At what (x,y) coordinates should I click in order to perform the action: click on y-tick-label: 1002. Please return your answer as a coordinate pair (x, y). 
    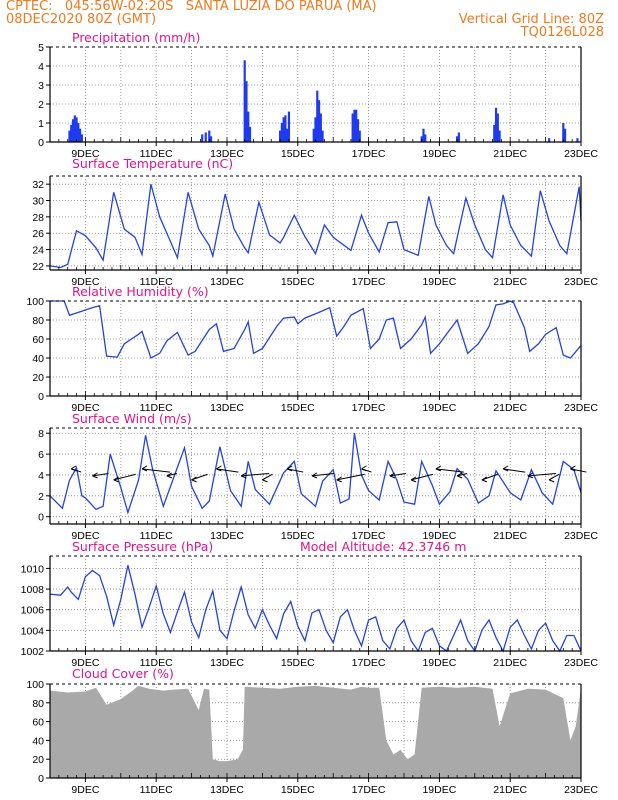
    Looking at the image, I should click on (33, 652).